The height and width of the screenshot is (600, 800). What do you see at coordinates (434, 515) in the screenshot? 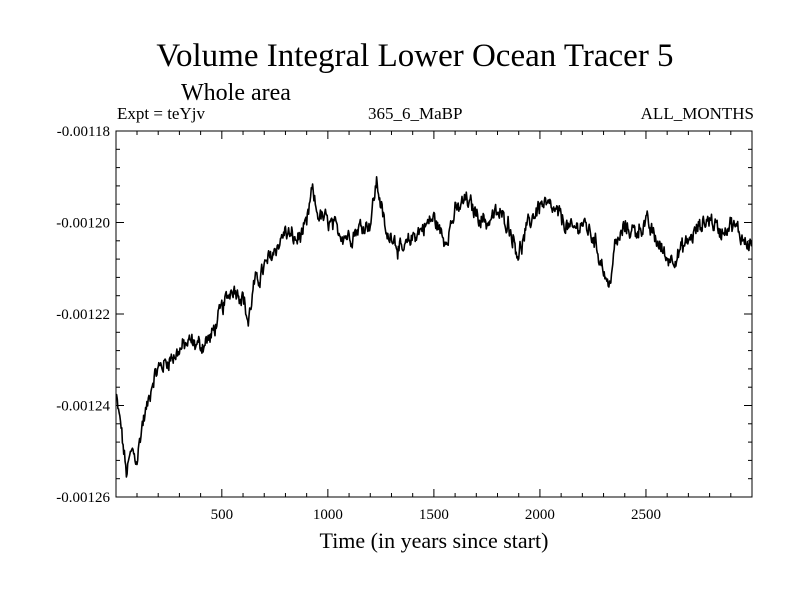
I see `x-tick-label: 1500` at bounding box center [434, 515].